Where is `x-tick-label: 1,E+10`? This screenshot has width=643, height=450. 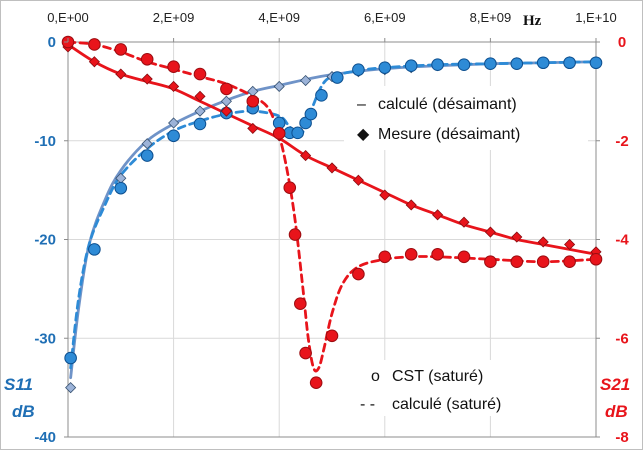
x-tick-label: 1,E+10 is located at coordinates (596, 17).